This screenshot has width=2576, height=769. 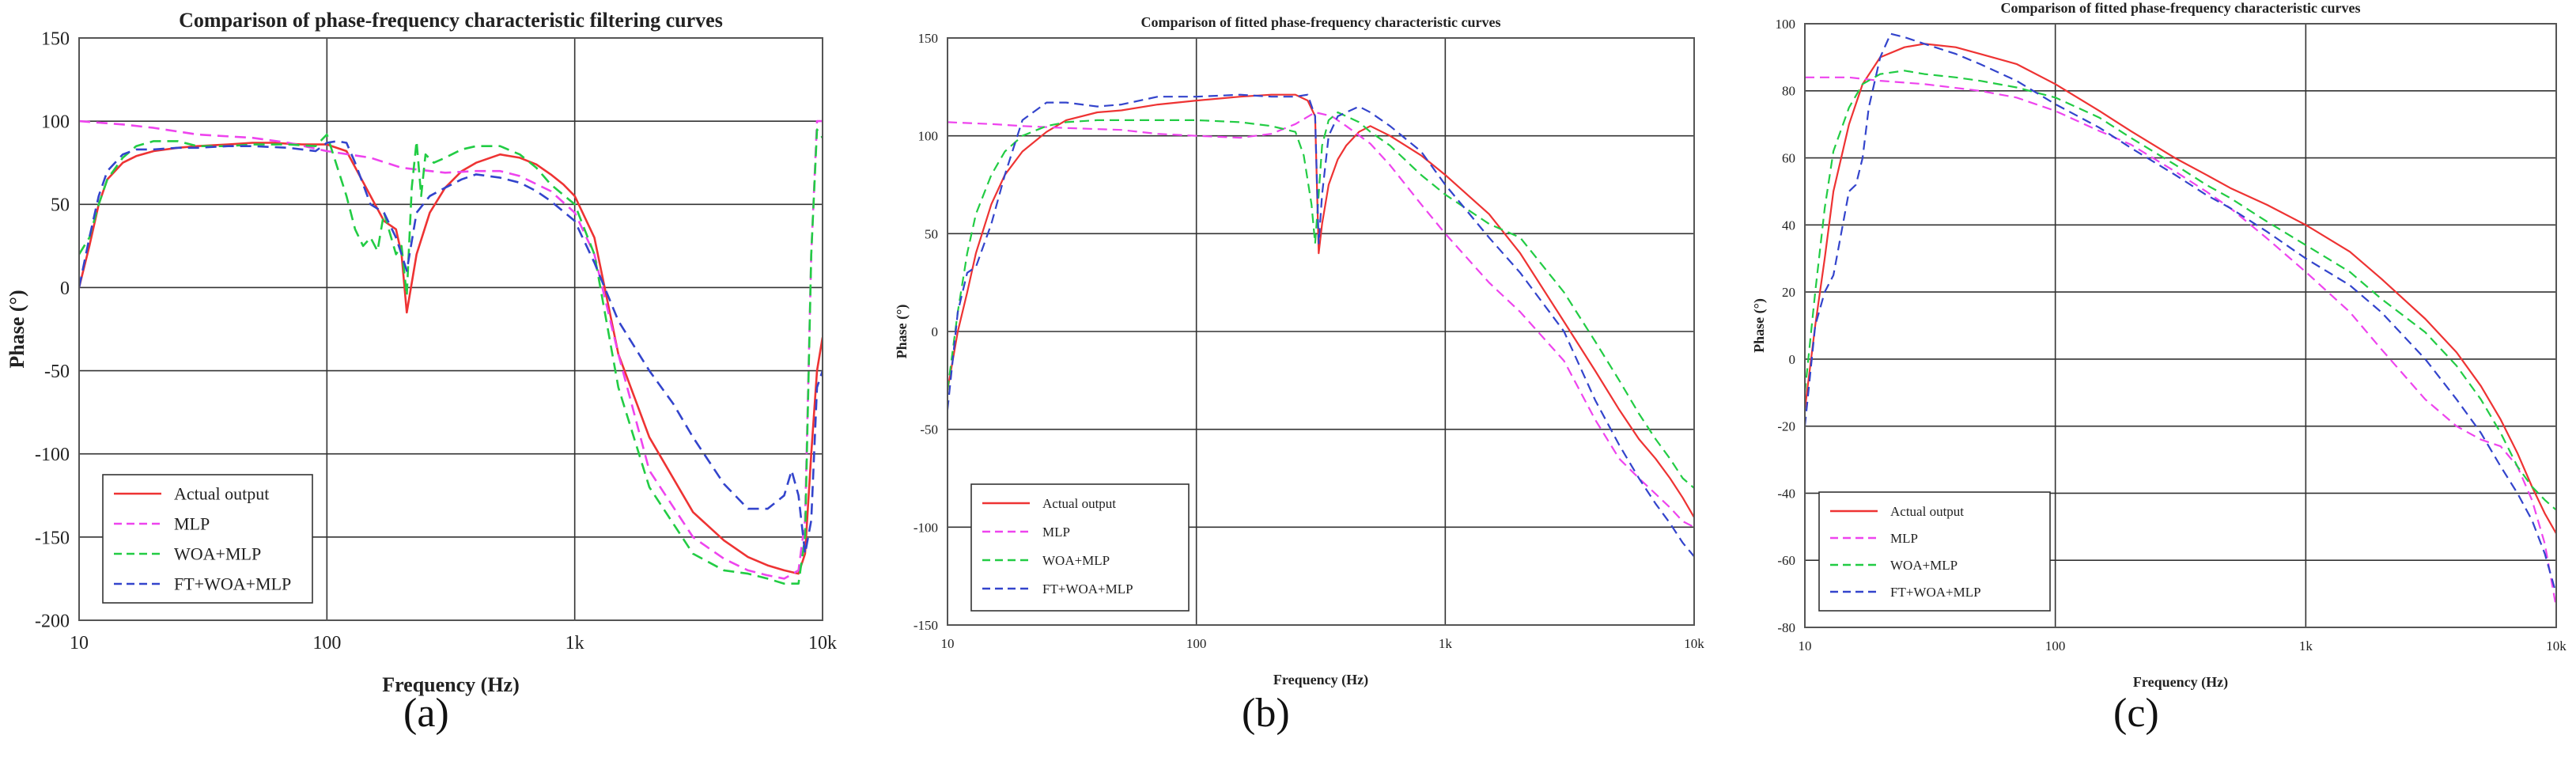 What do you see at coordinates (1789, 92) in the screenshot?
I see `y-tick-label: 80` at bounding box center [1789, 92].